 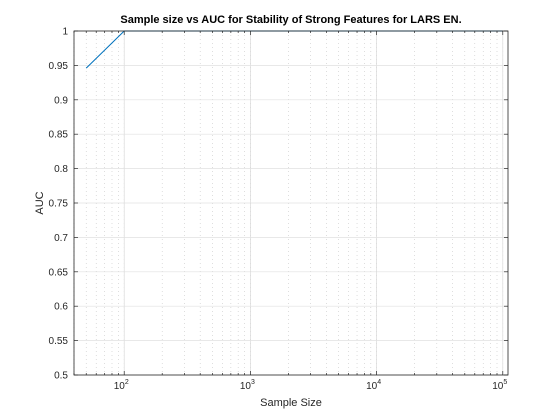 I want to click on y-axis-label: AUC, so click(x=40, y=202).